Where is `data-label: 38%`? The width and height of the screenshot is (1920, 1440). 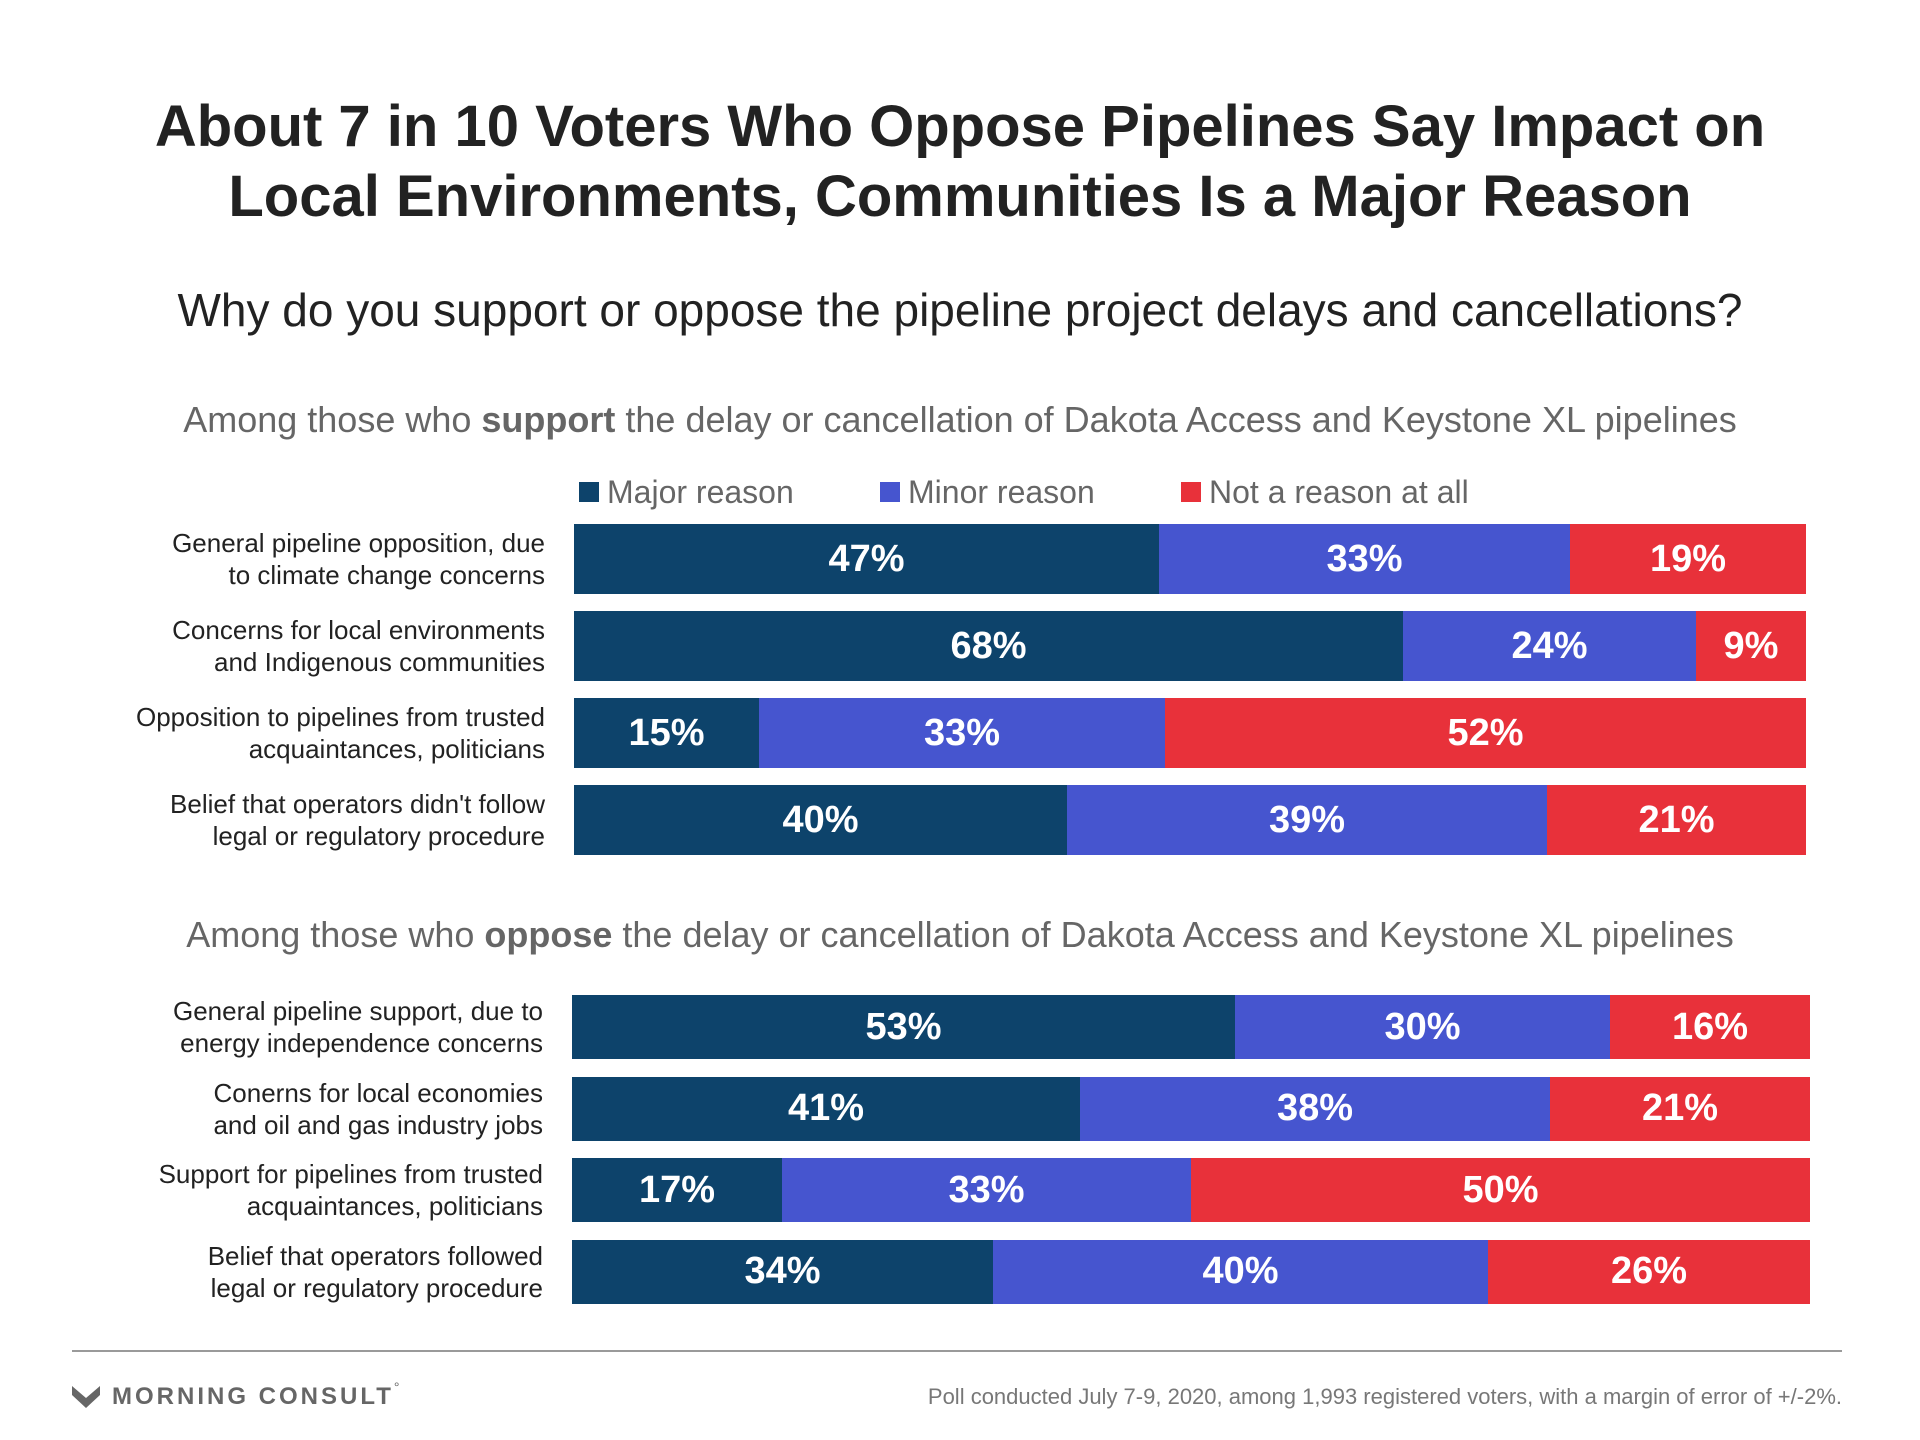 data-label: 38% is located at coordinates (1315, 1108).